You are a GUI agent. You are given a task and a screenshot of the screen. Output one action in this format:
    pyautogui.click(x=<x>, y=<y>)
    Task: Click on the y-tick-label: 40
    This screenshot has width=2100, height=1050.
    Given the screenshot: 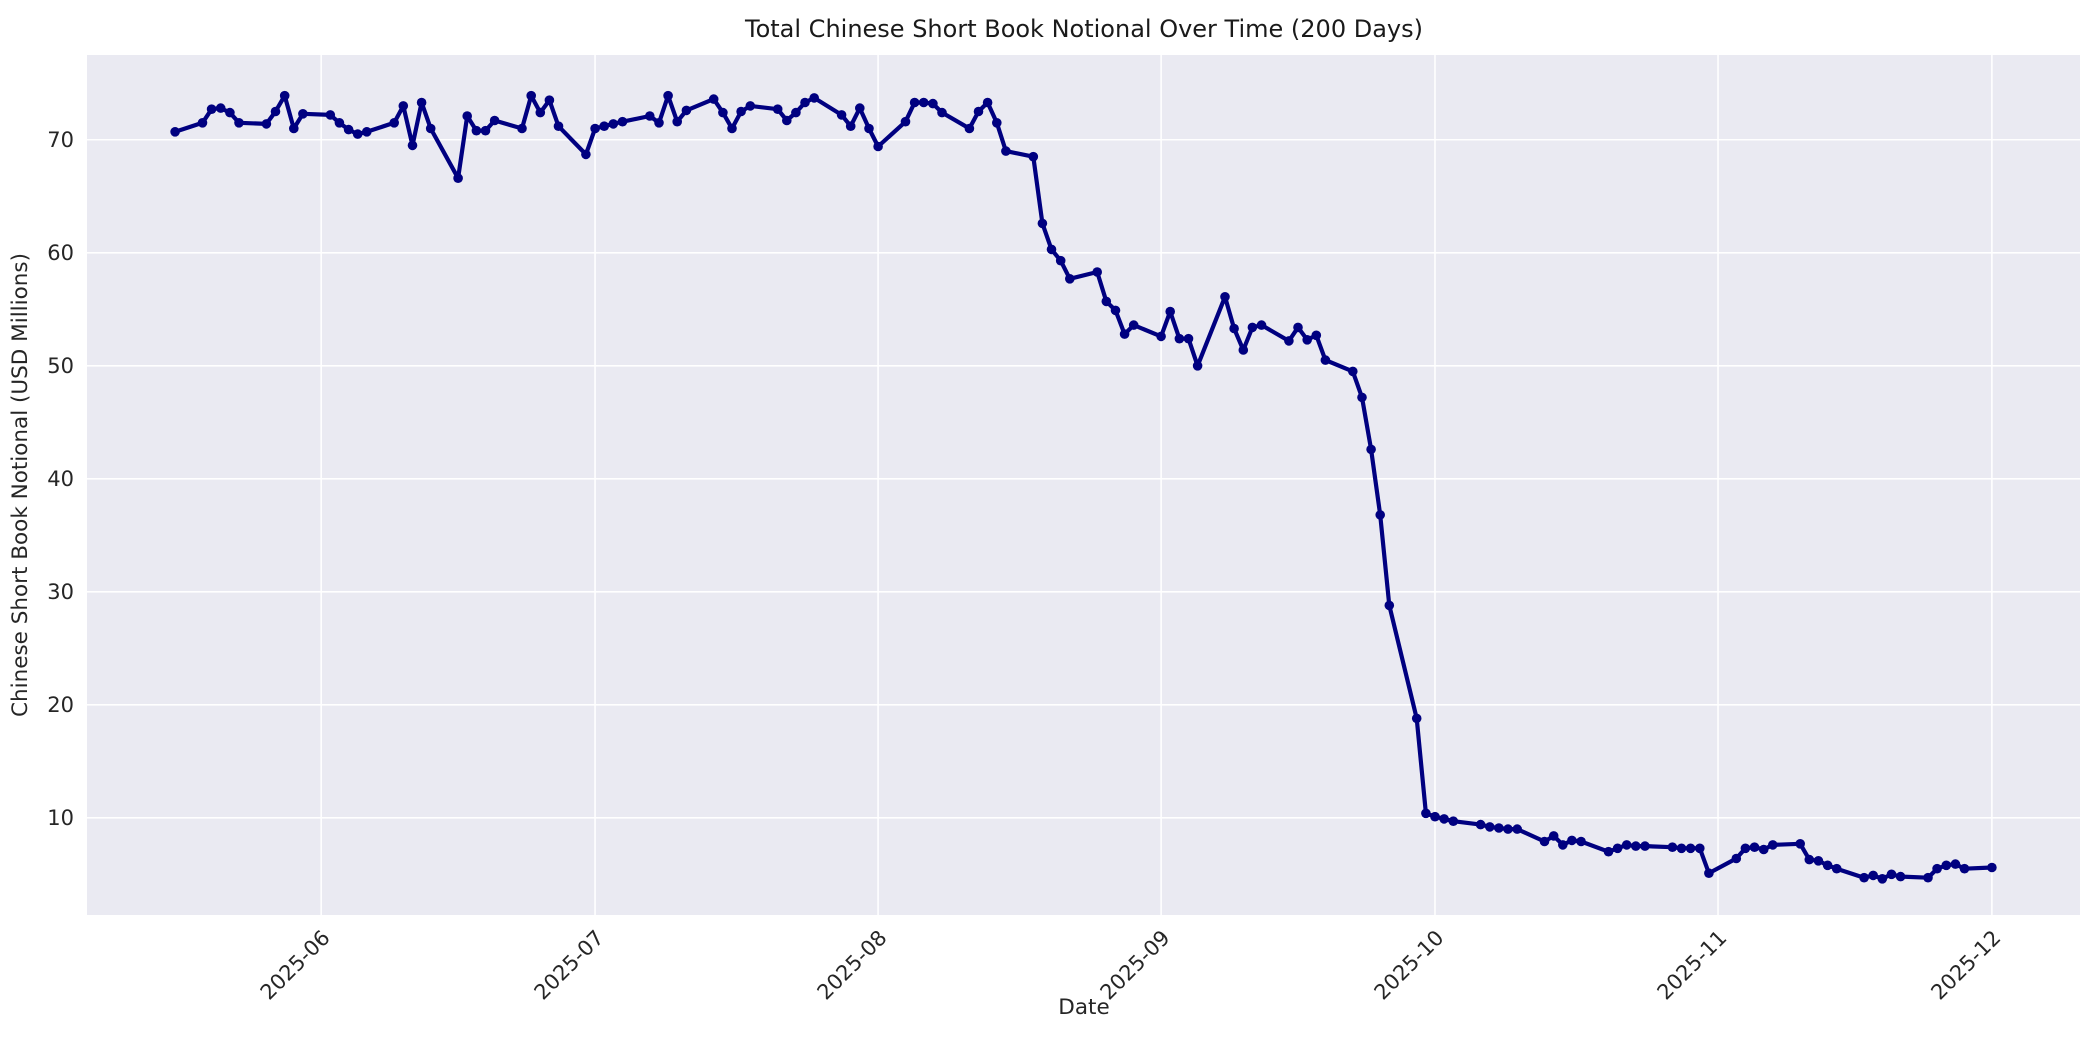 What is the action you would take?
    pyautogui.click(x=60, y=479)
    